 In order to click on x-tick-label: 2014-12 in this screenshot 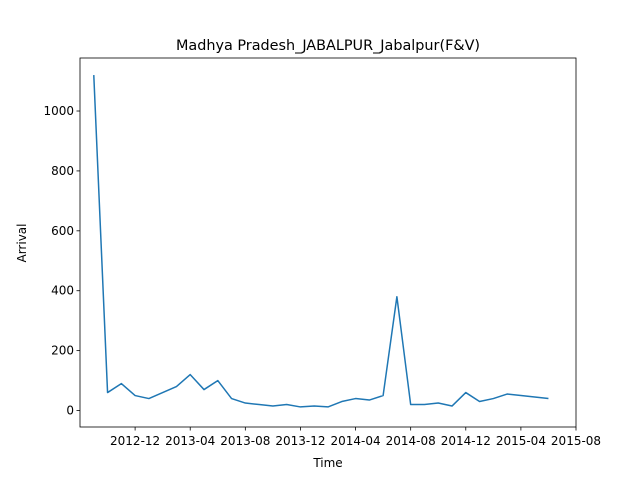, I will do `click(466, 441)`.